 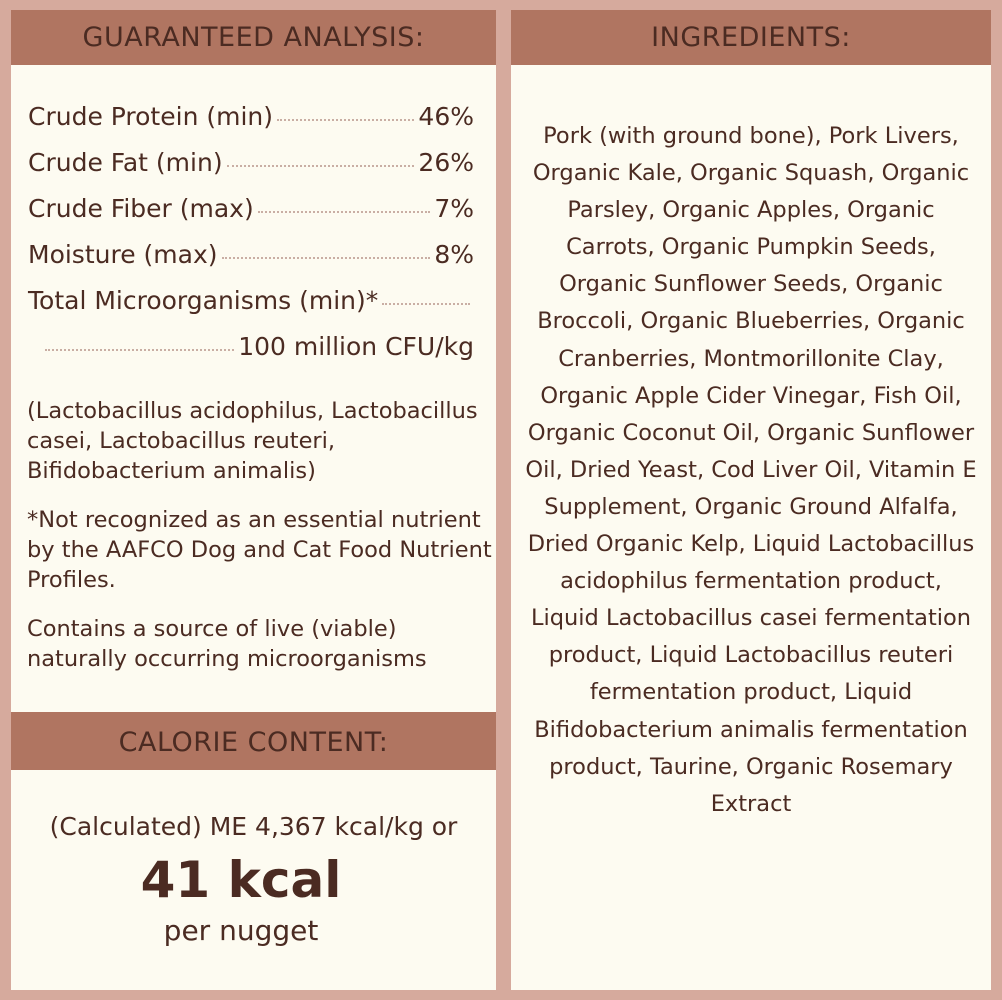 I want to click on calorie-content-header: CALORIE CONTENT:, so click(x=253, y=741).